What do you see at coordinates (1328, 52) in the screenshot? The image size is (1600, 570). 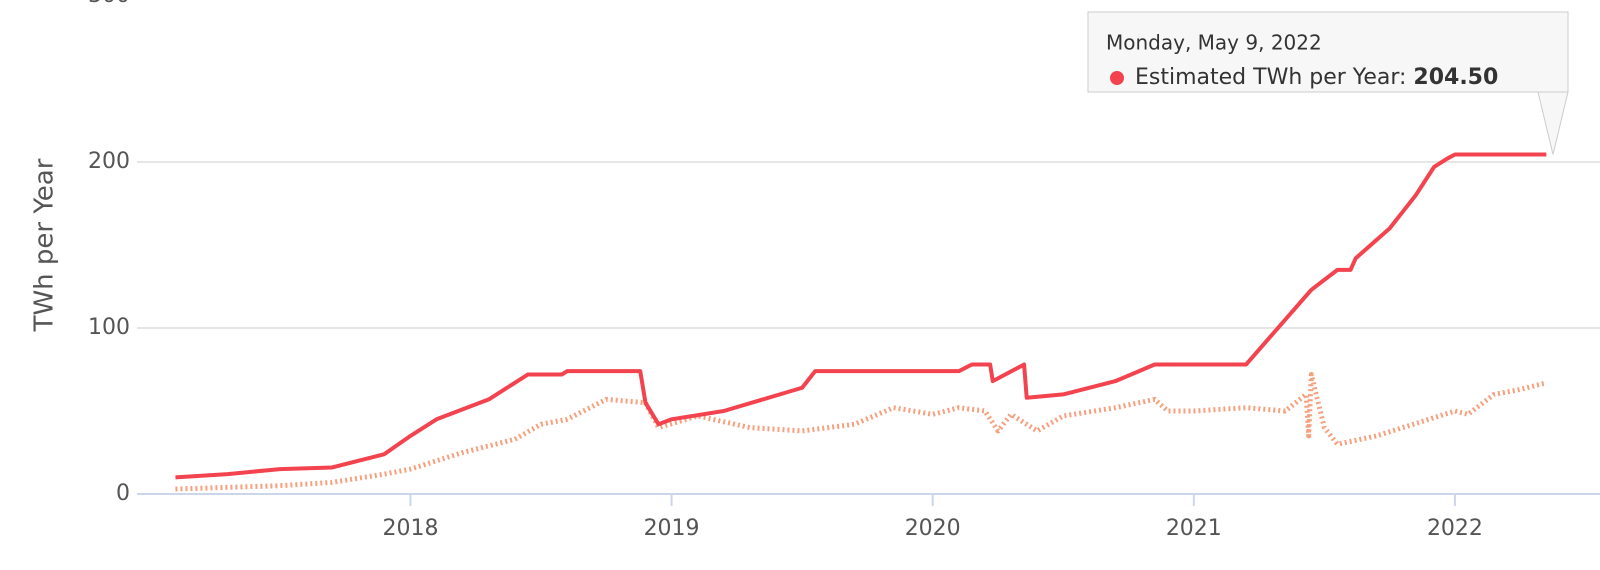 I see `tooltip-box` at bounding box center [1328, 52].